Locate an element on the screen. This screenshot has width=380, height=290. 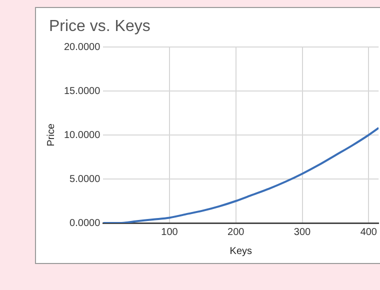
chart-title: Price vs. Keys is located at coordinates (99, 27).